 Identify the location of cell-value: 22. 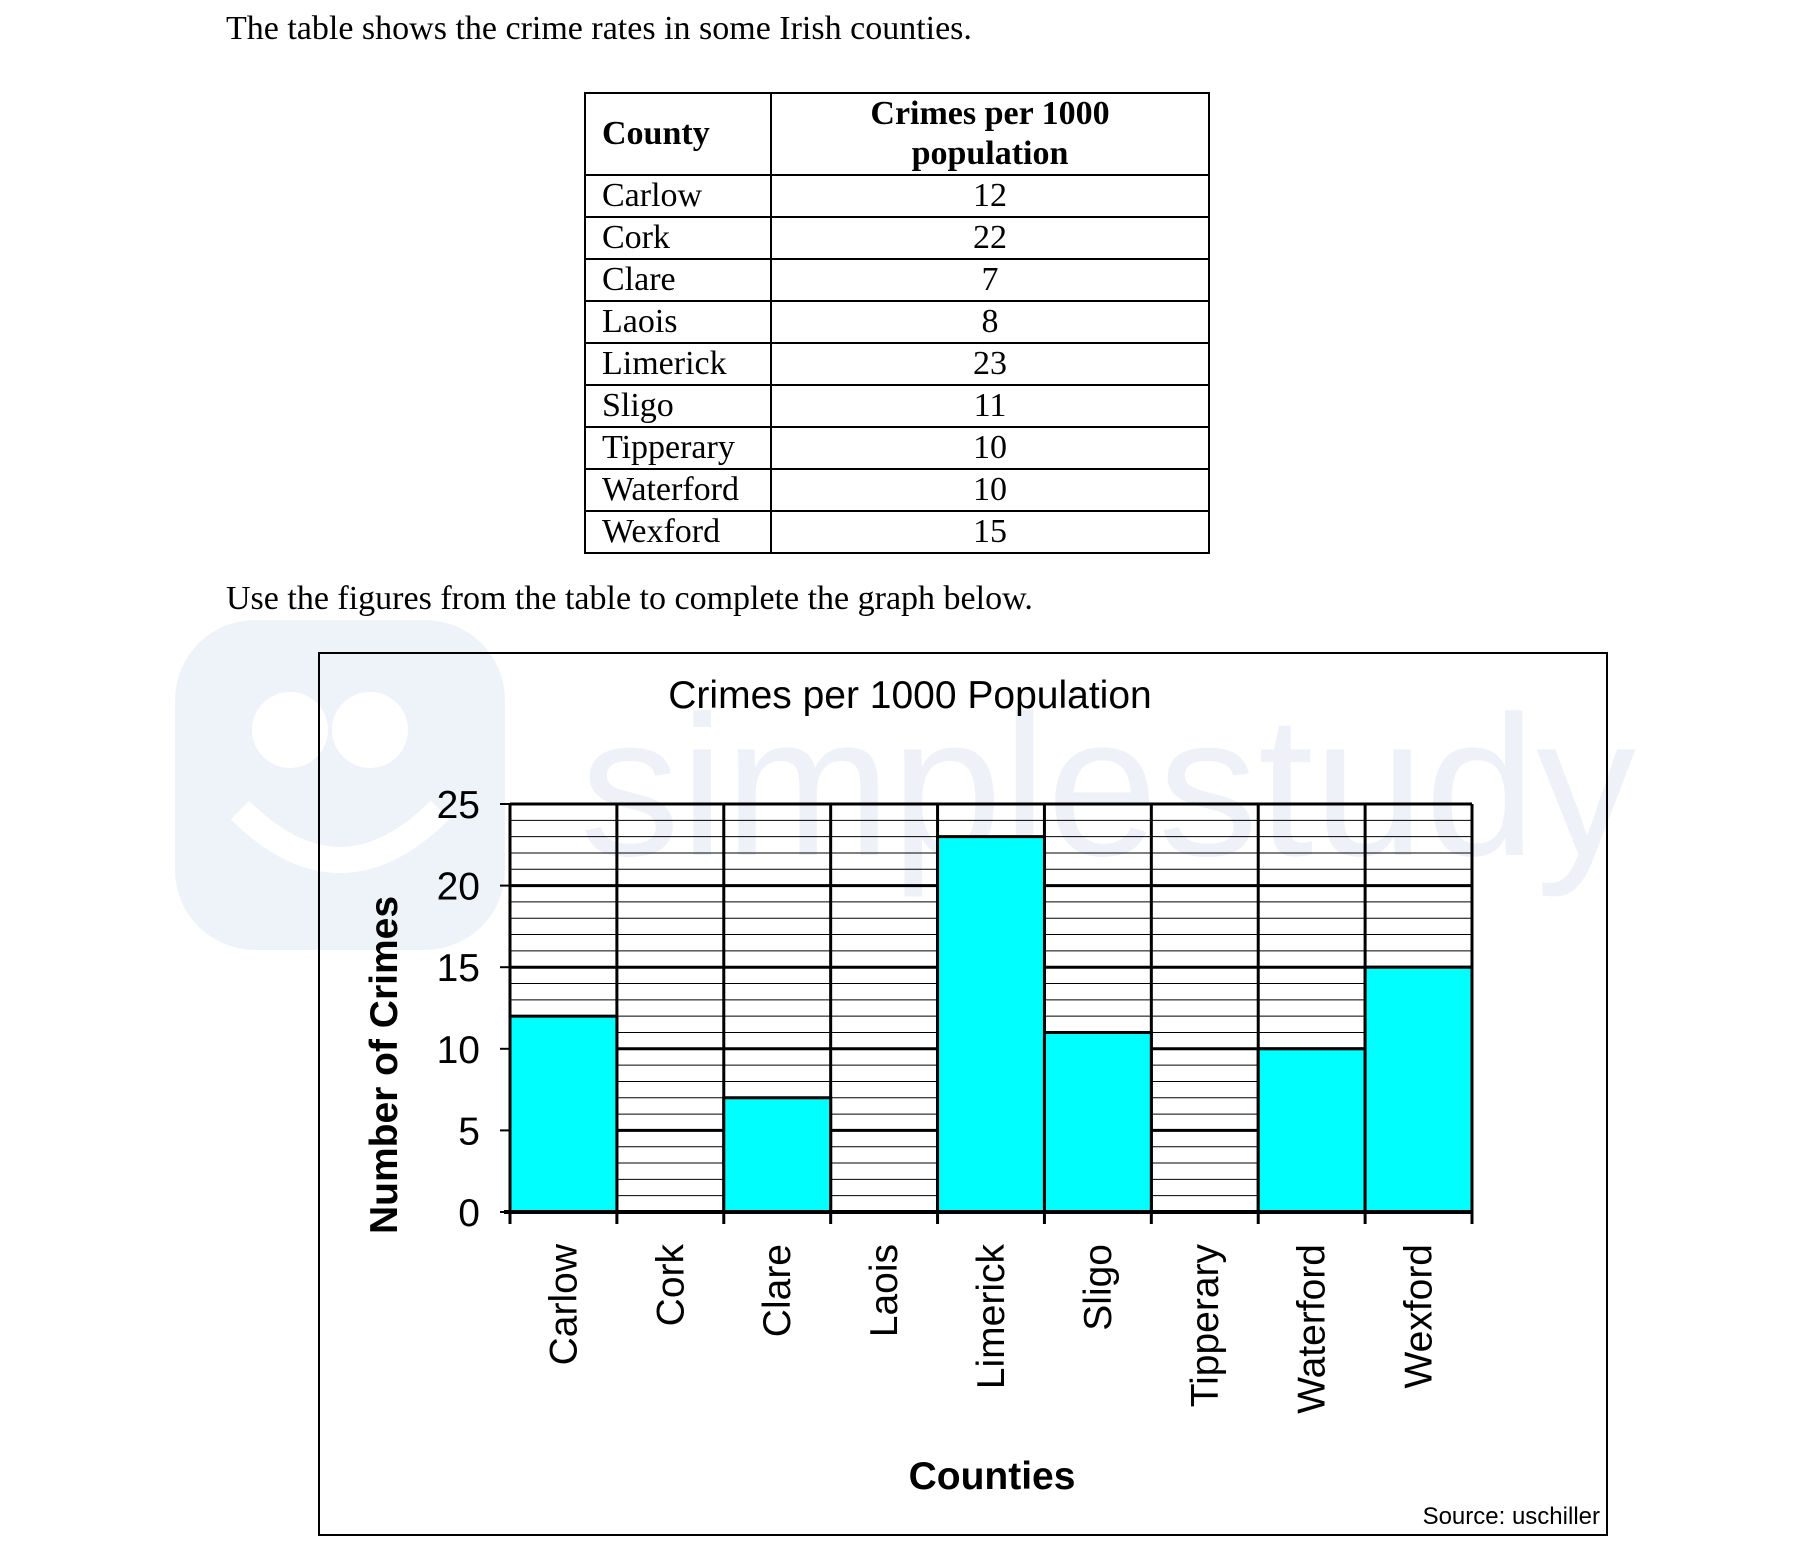
(990, 238).